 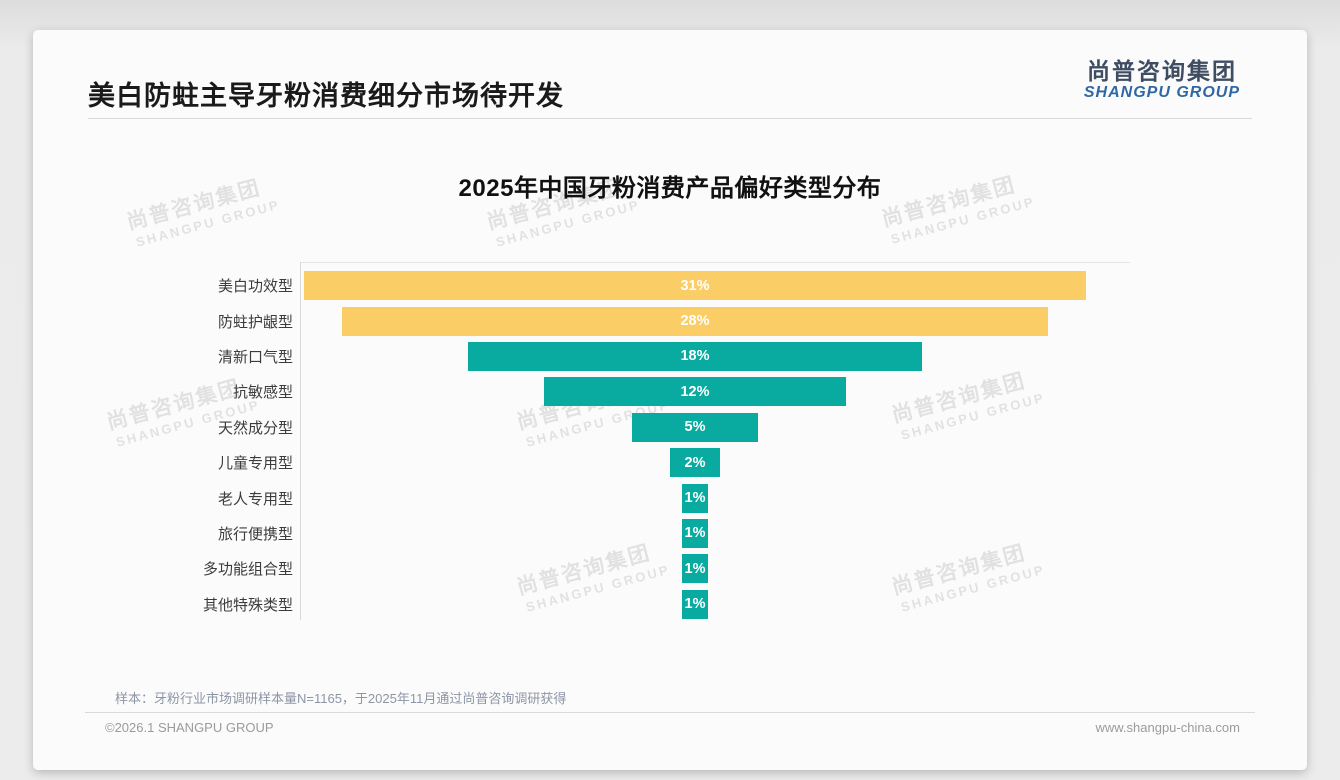 I want to click on category-label: 抗敏感型, so click(x=262, y=393).